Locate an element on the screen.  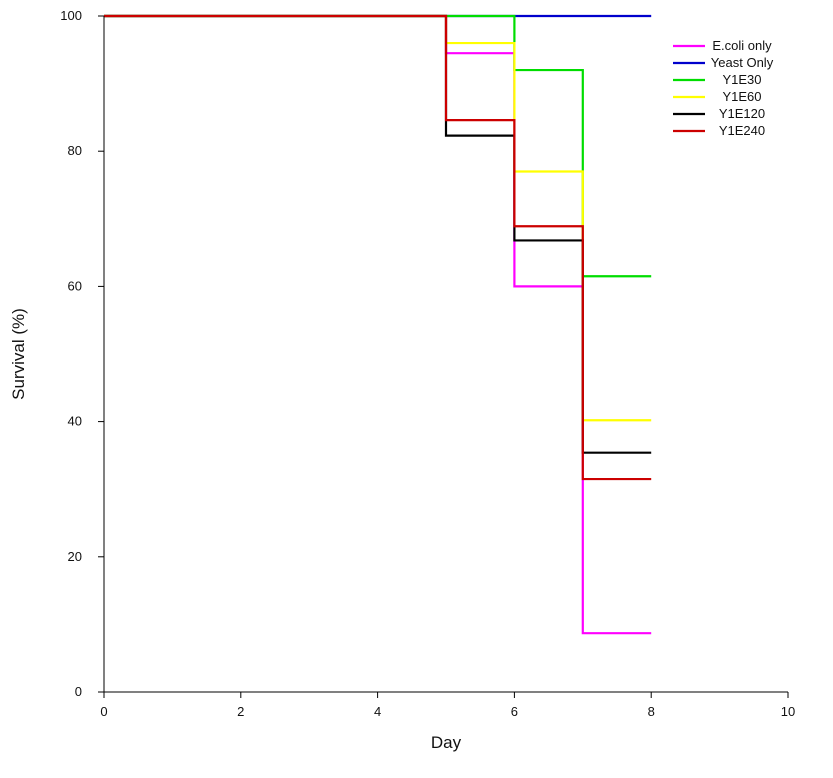
y-tick-label: 60 is located at coordinates (75, 285).